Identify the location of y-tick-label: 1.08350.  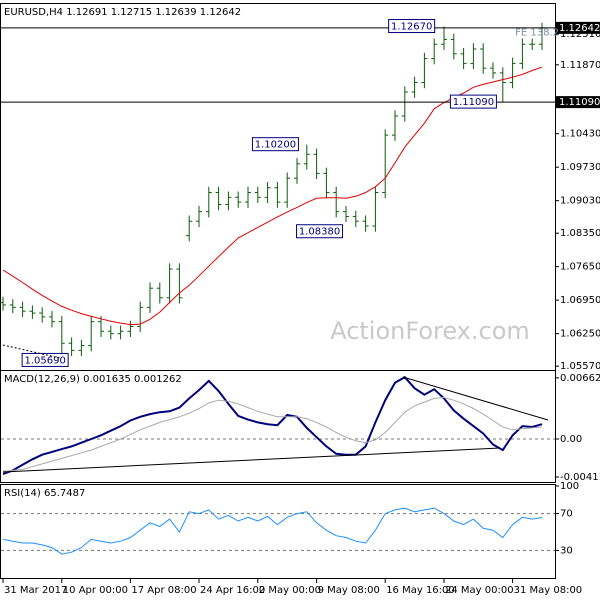
(580, 233).